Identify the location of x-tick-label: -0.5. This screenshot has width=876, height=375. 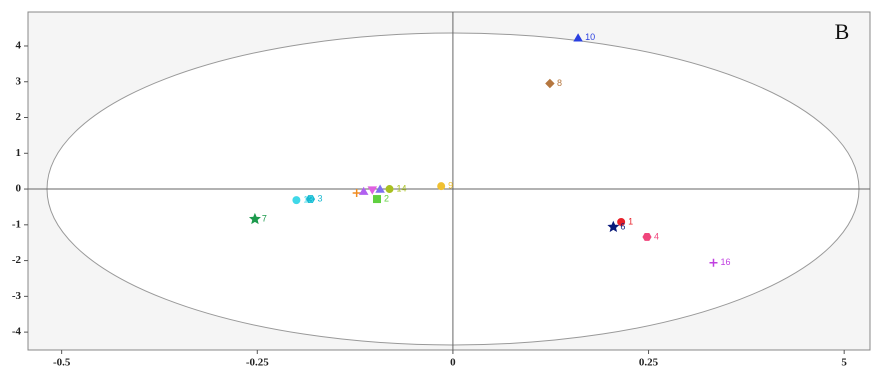
(62, 363).